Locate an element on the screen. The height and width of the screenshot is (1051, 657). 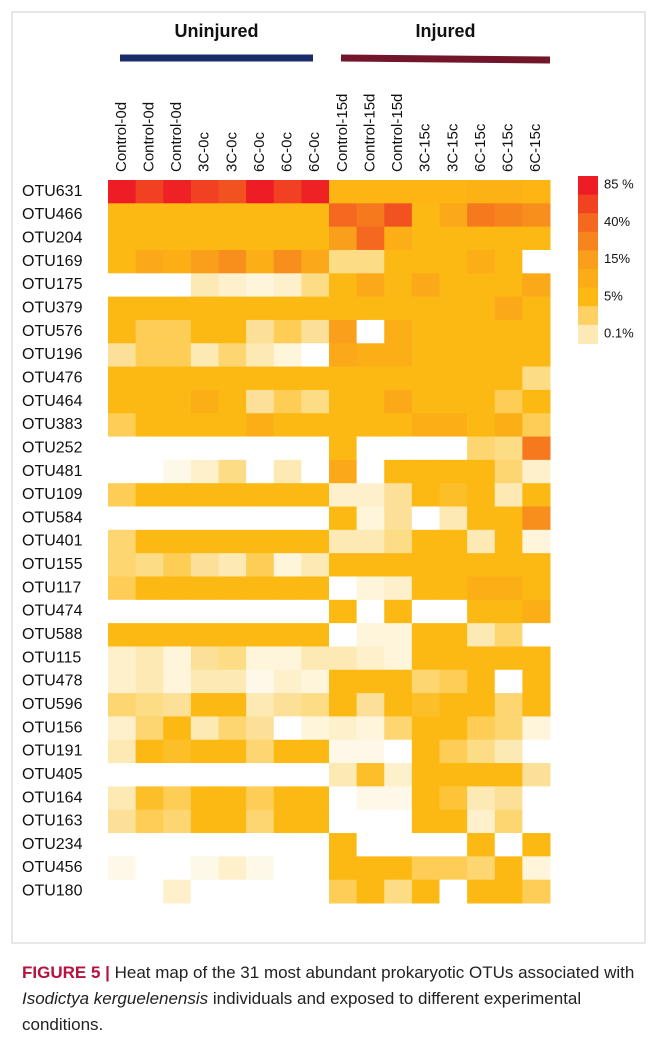
caption-species: Isodictya kerguelenensis is located at coordinates (115, 998).